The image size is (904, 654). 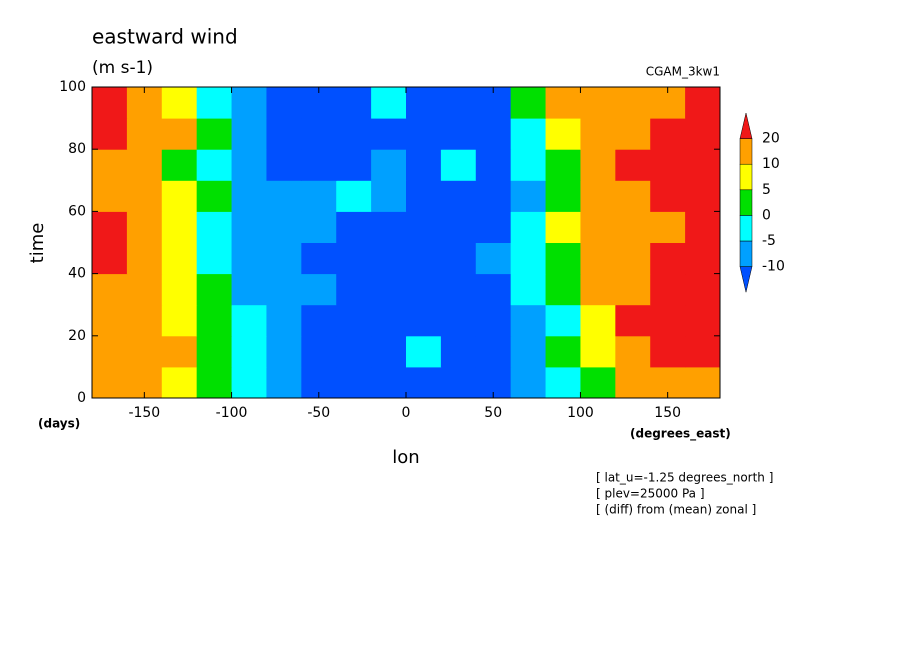 I want to click on source-label: CGAM_3kw1, so click(x=683, y=72).